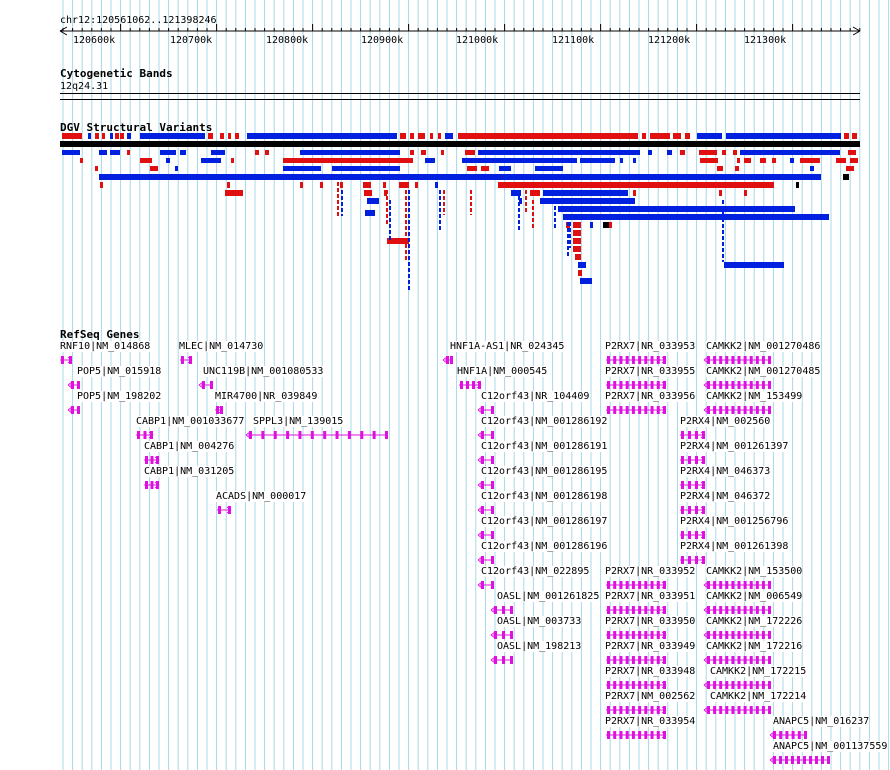  What do you see at coordinates (754, 596) in the screenshot?
I see `gene-label: CAMKK2|NM_006549` at bounding box center [754, 596].